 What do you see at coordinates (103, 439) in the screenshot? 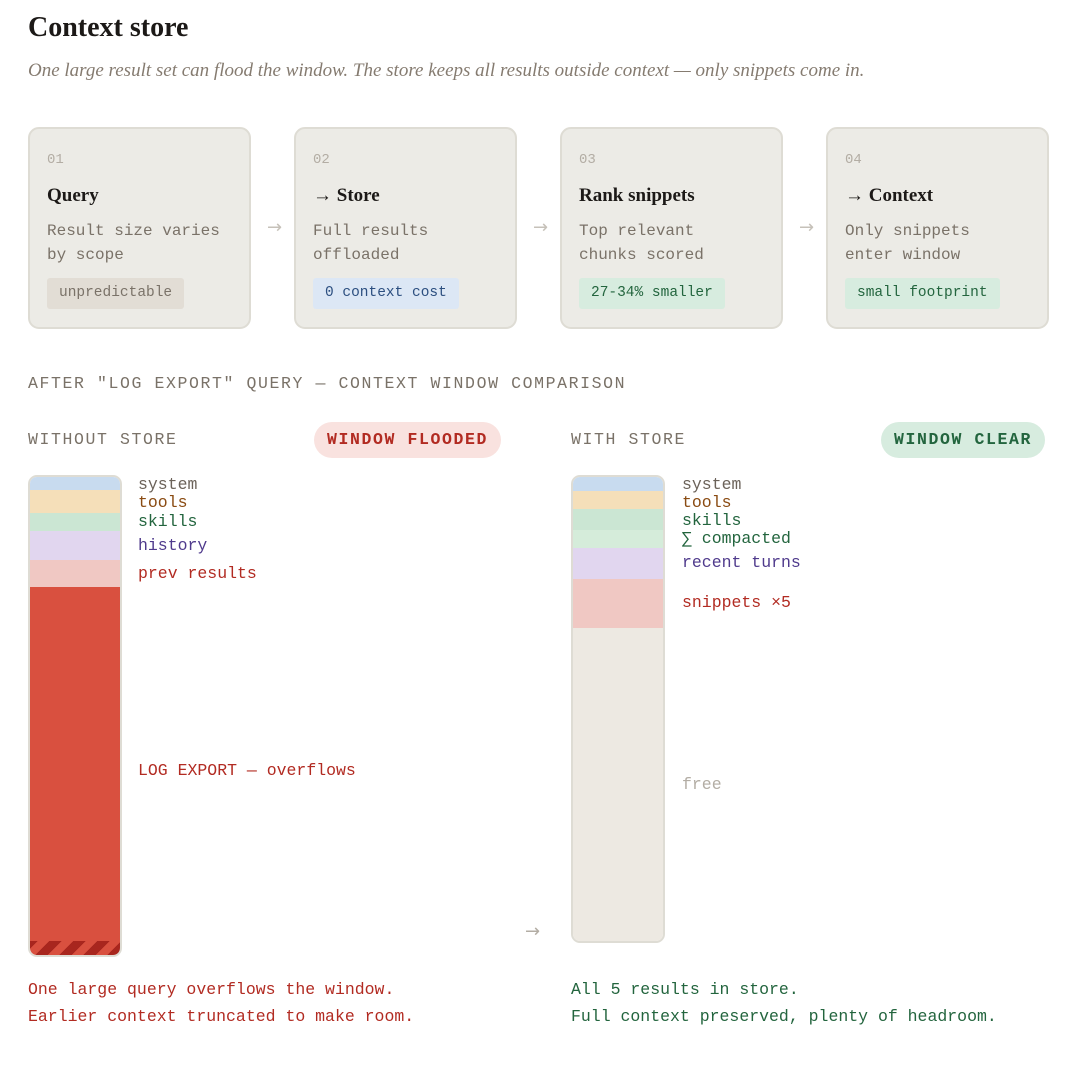
I see `without-store-label: WITHOUT STORE` at bounding box center [103, 439].